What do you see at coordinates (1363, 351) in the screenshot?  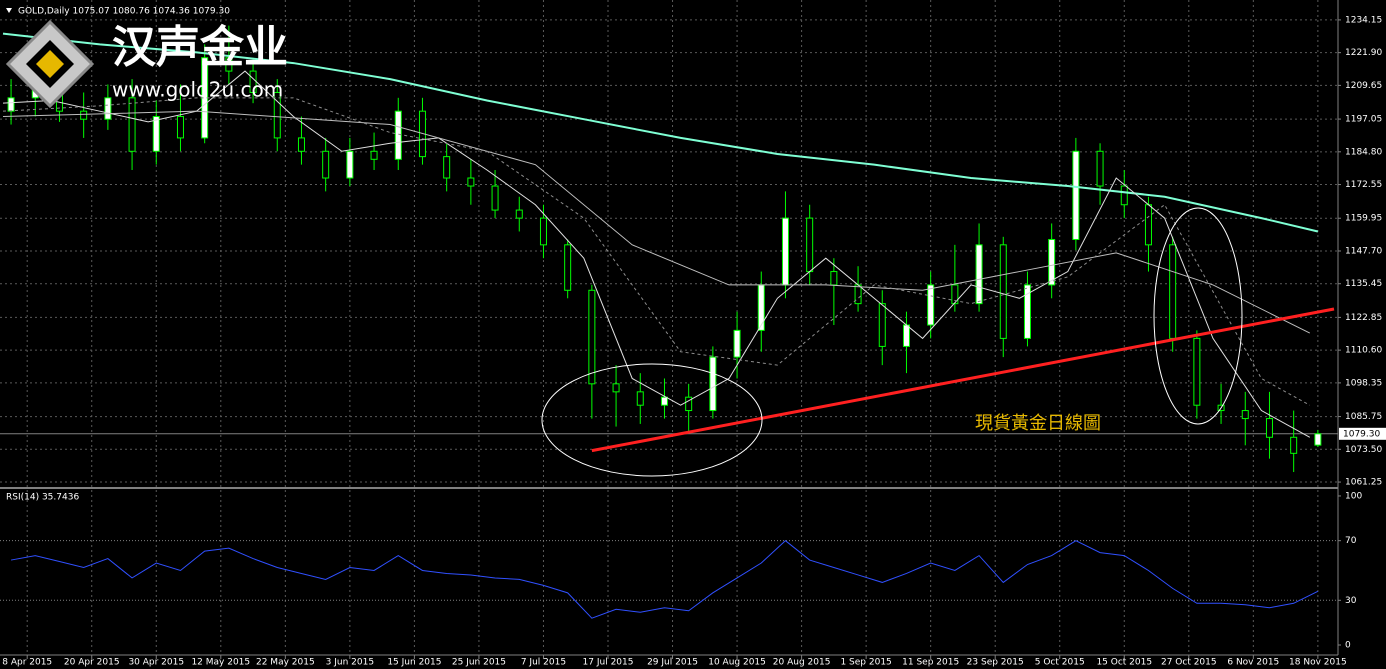 I see `y-tick-label: 1110.60` at bounding box center [1363, 351].